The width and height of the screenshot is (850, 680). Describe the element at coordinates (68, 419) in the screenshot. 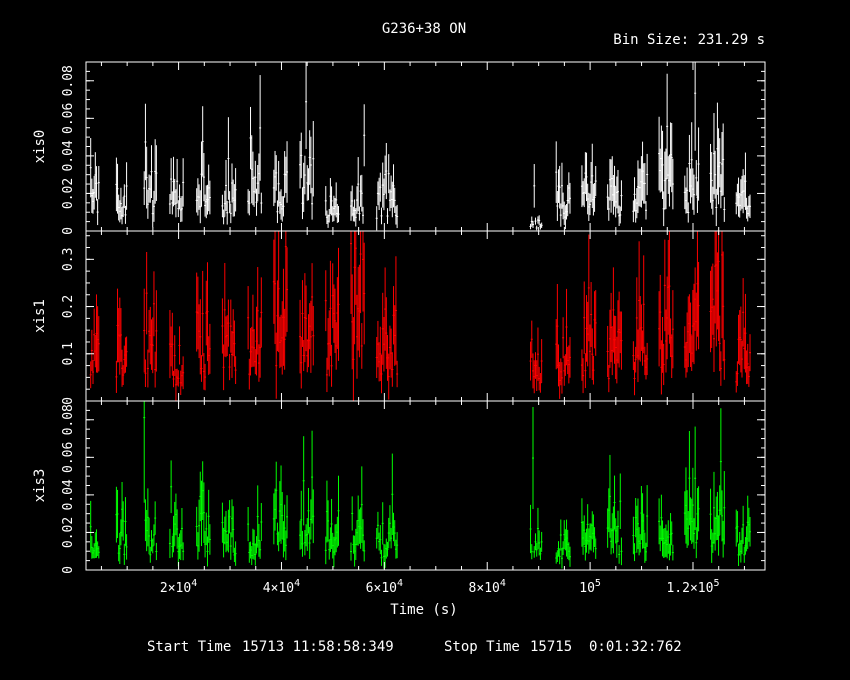

I see `xis3-ytick-label: 0.08` at that location.